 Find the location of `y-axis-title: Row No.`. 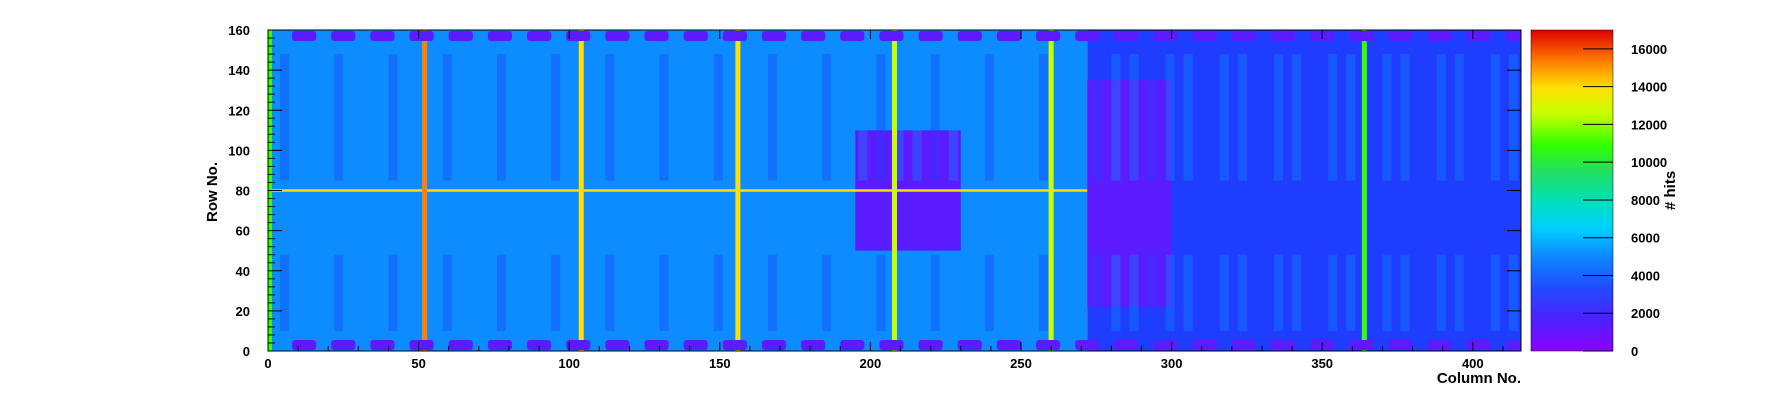

y-axis-title: Row No. is located at coordinates (212, 192).